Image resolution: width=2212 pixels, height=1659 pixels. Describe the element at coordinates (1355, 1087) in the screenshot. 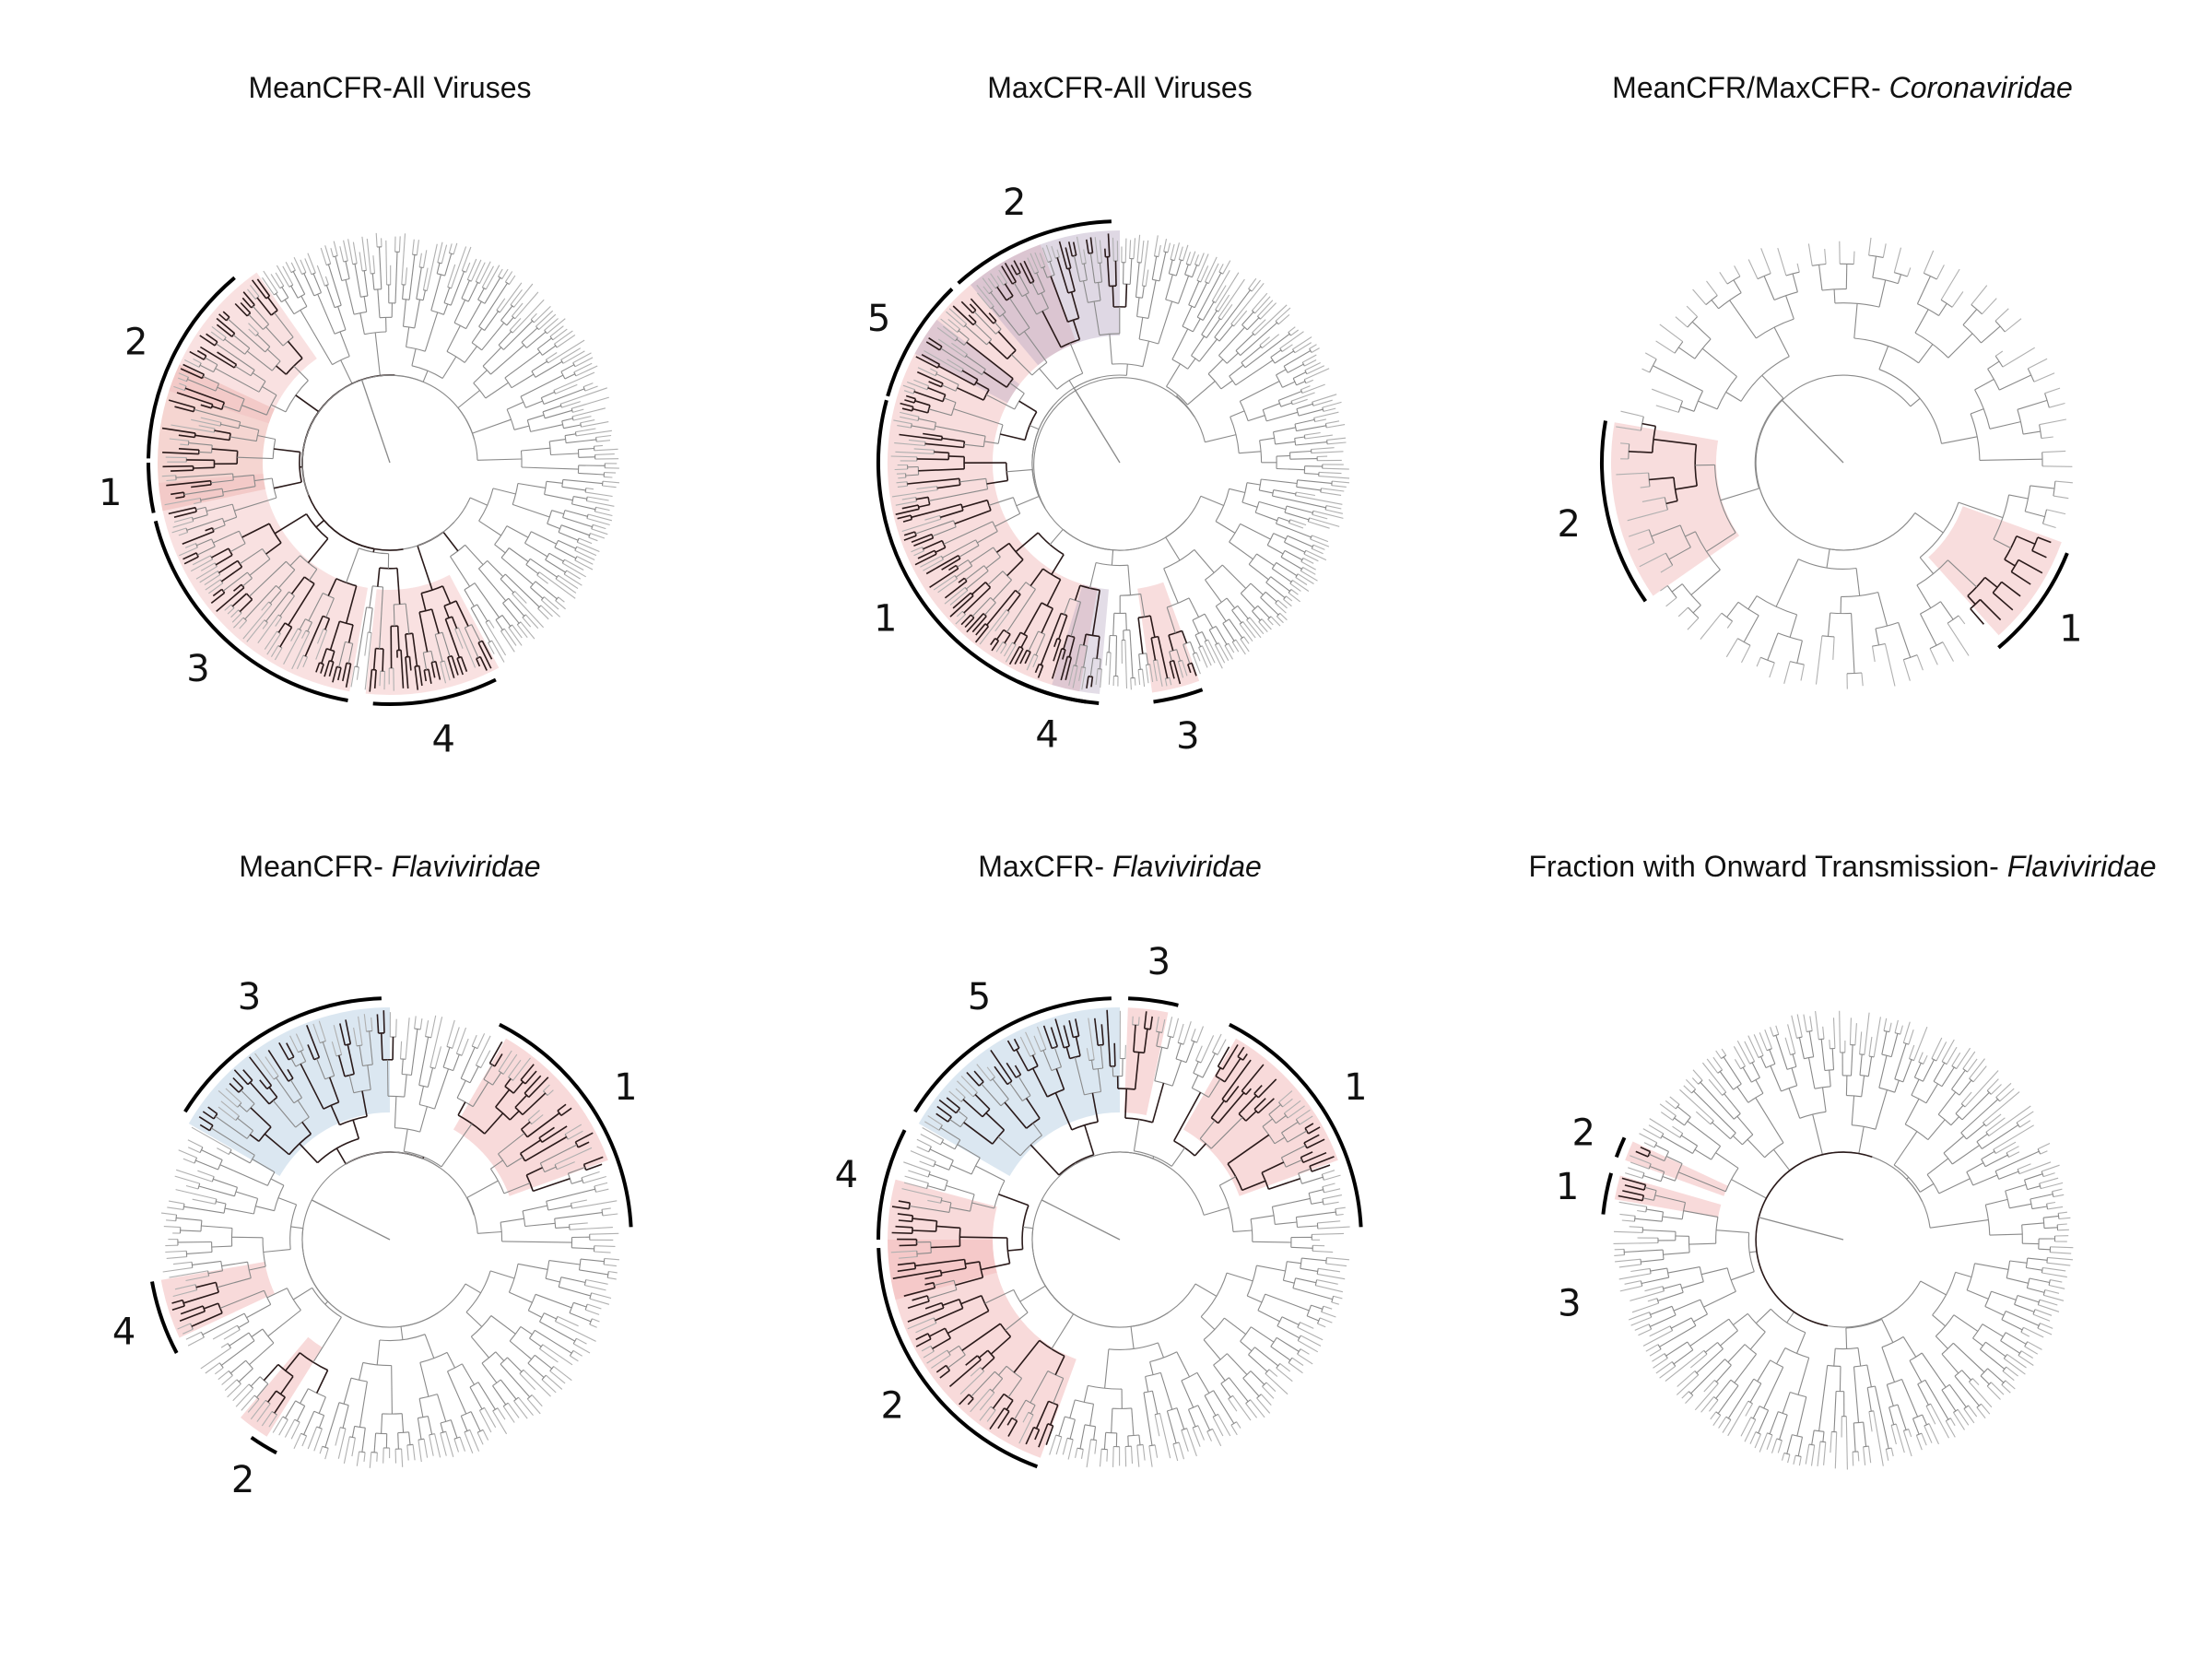

I see `clade-label-1: 1` at that location.